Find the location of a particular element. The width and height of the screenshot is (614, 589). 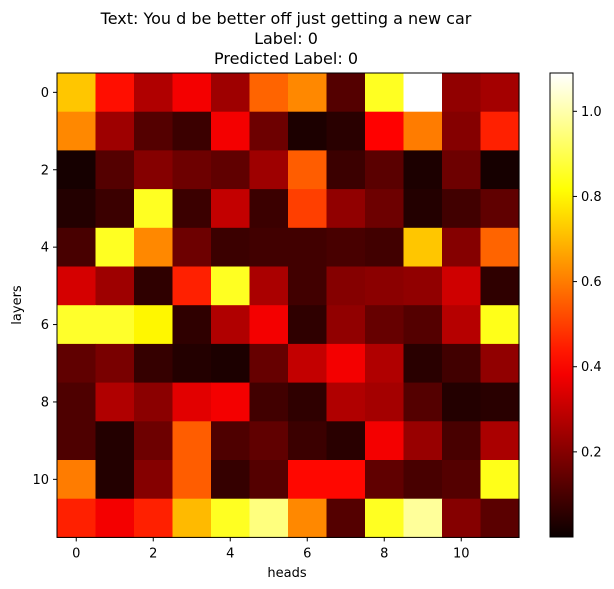

title-line-label: Label: 0 is located at coordinates (286, 38).